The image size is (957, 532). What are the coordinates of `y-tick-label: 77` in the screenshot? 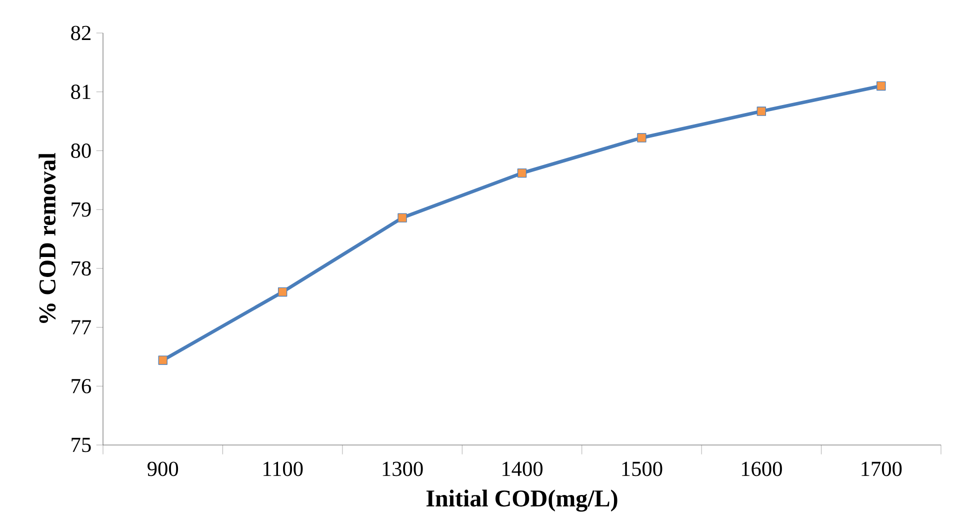 It's located at (82, 327).